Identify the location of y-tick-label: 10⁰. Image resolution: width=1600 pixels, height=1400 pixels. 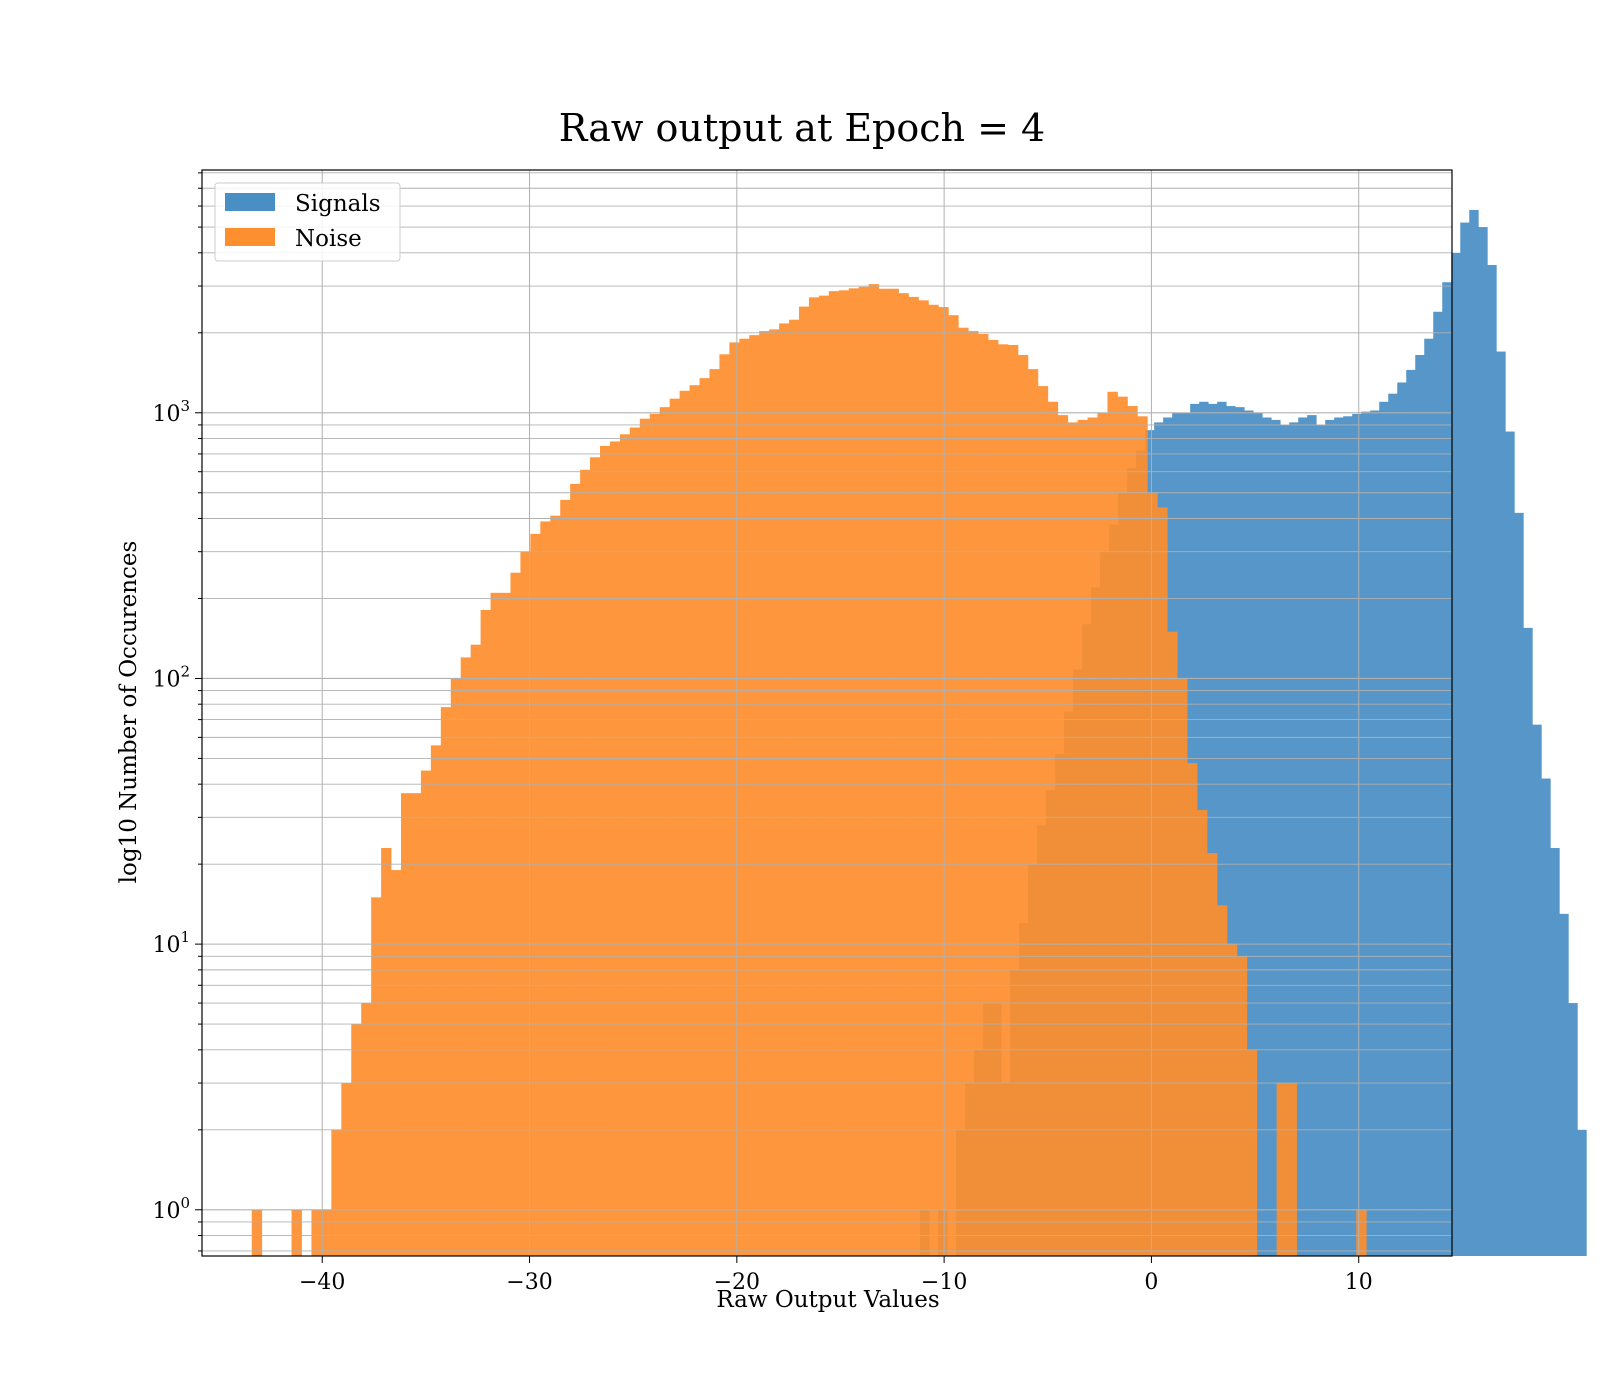
(171, 1209).